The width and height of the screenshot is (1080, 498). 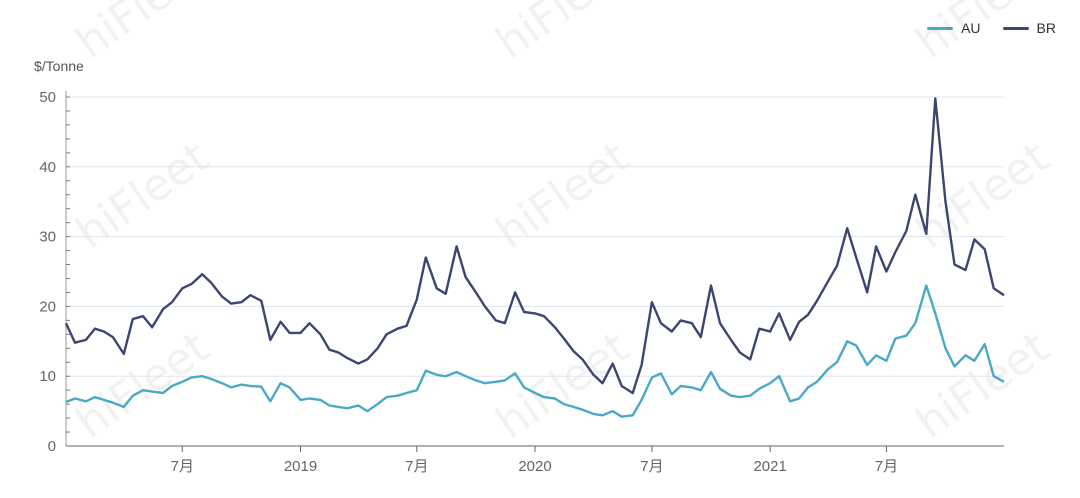 What do you see at coordinates (47, 306) in the screenshot?
I see `y-tick-label: 20` at bounding box center [47, 306].